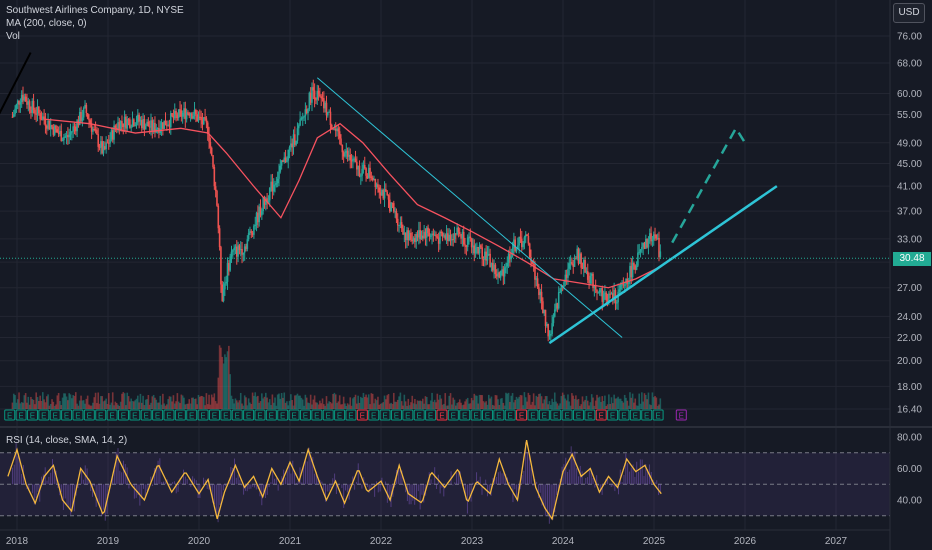 The image size is (932, 550). Describe the element at coordinates (909, 361) in the screenshot. I see `price-tick-label: 20.00` at that location.